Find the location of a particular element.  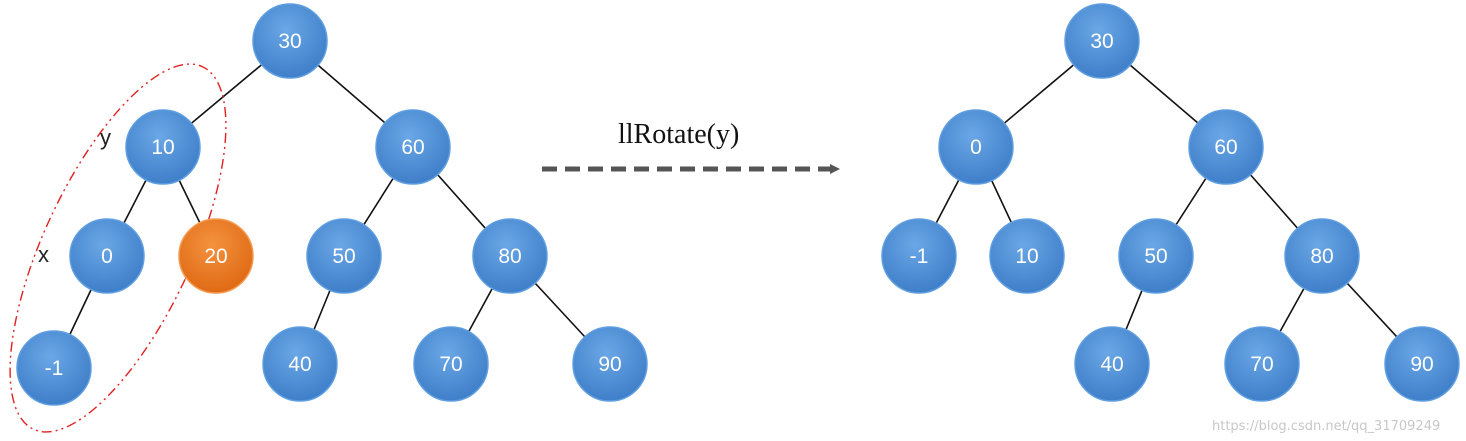

before-node-label: 10 is located at coordinates (162, 147).